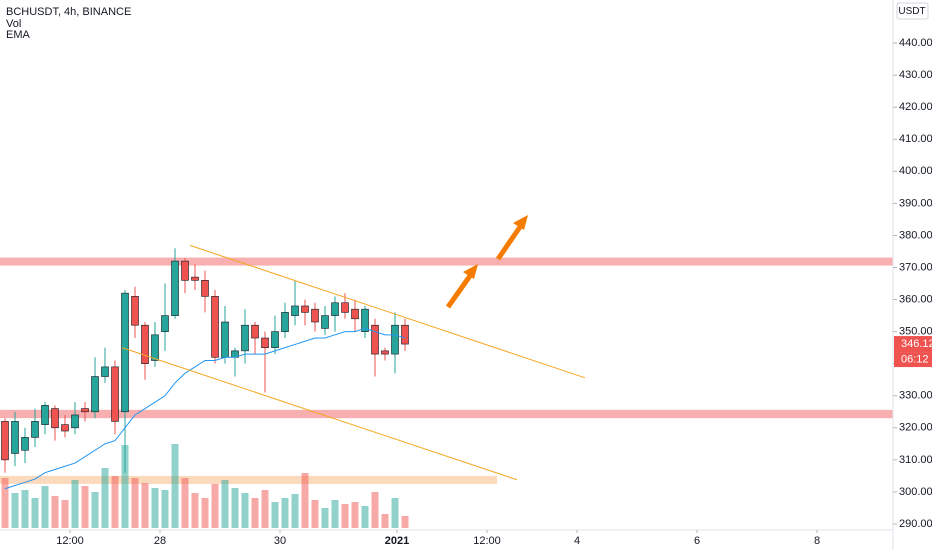  I want to click on symbol-title: BCHUSDT, 4h, BINANCE, so click(68, 12).